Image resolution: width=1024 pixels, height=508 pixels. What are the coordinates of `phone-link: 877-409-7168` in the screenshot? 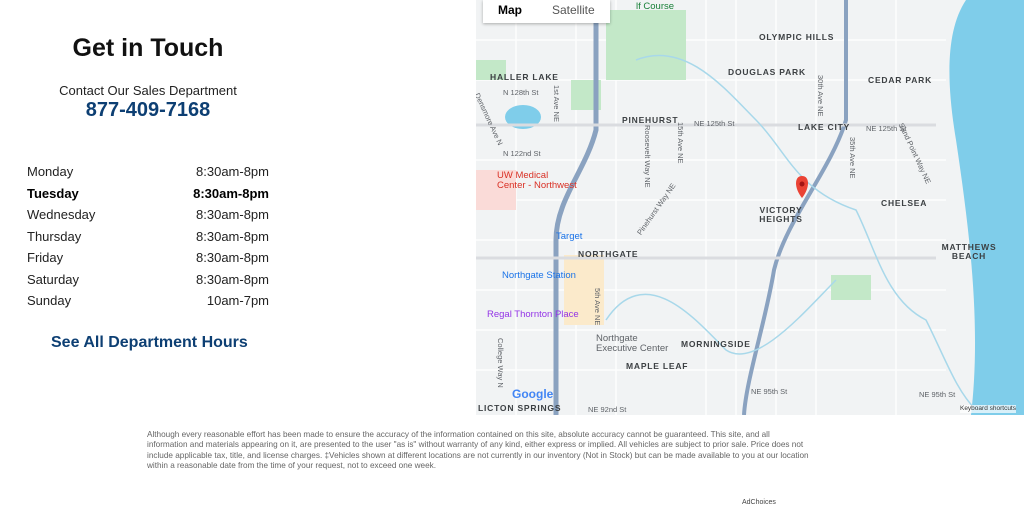 It's located at (148, 110).